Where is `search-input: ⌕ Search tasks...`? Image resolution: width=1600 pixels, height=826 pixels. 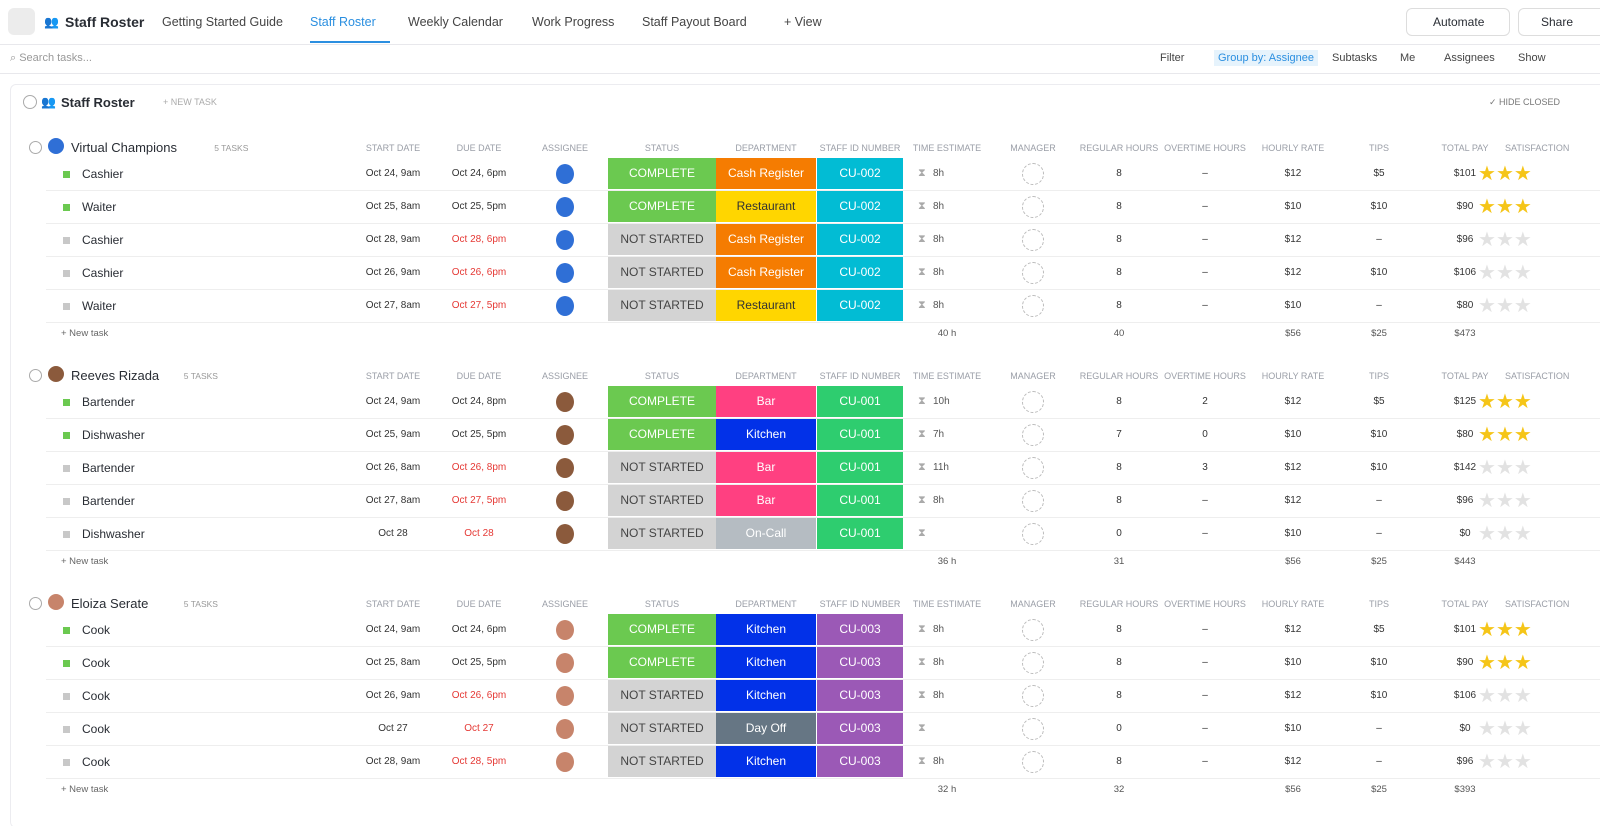 search-input: ⌕ Search tasks... is located at coordinates (51, 58).